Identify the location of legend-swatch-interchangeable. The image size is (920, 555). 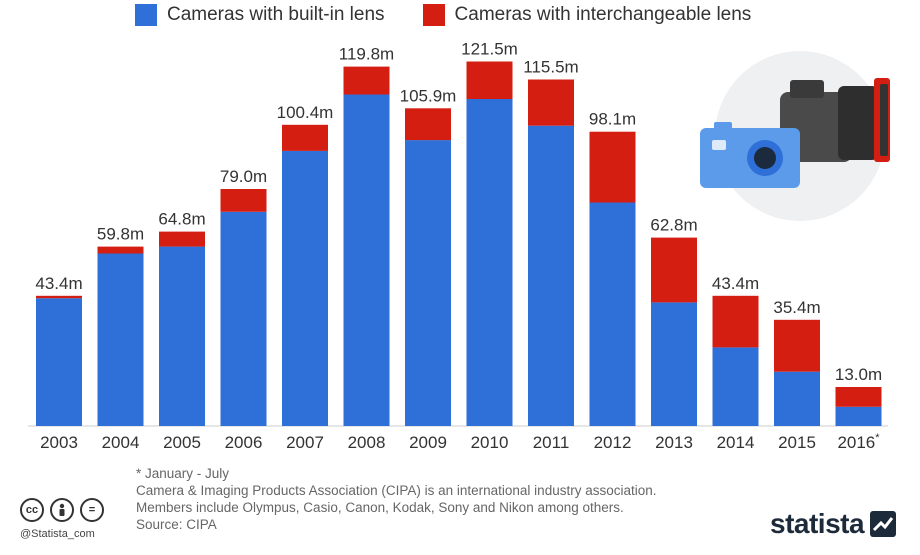
(433, 15).